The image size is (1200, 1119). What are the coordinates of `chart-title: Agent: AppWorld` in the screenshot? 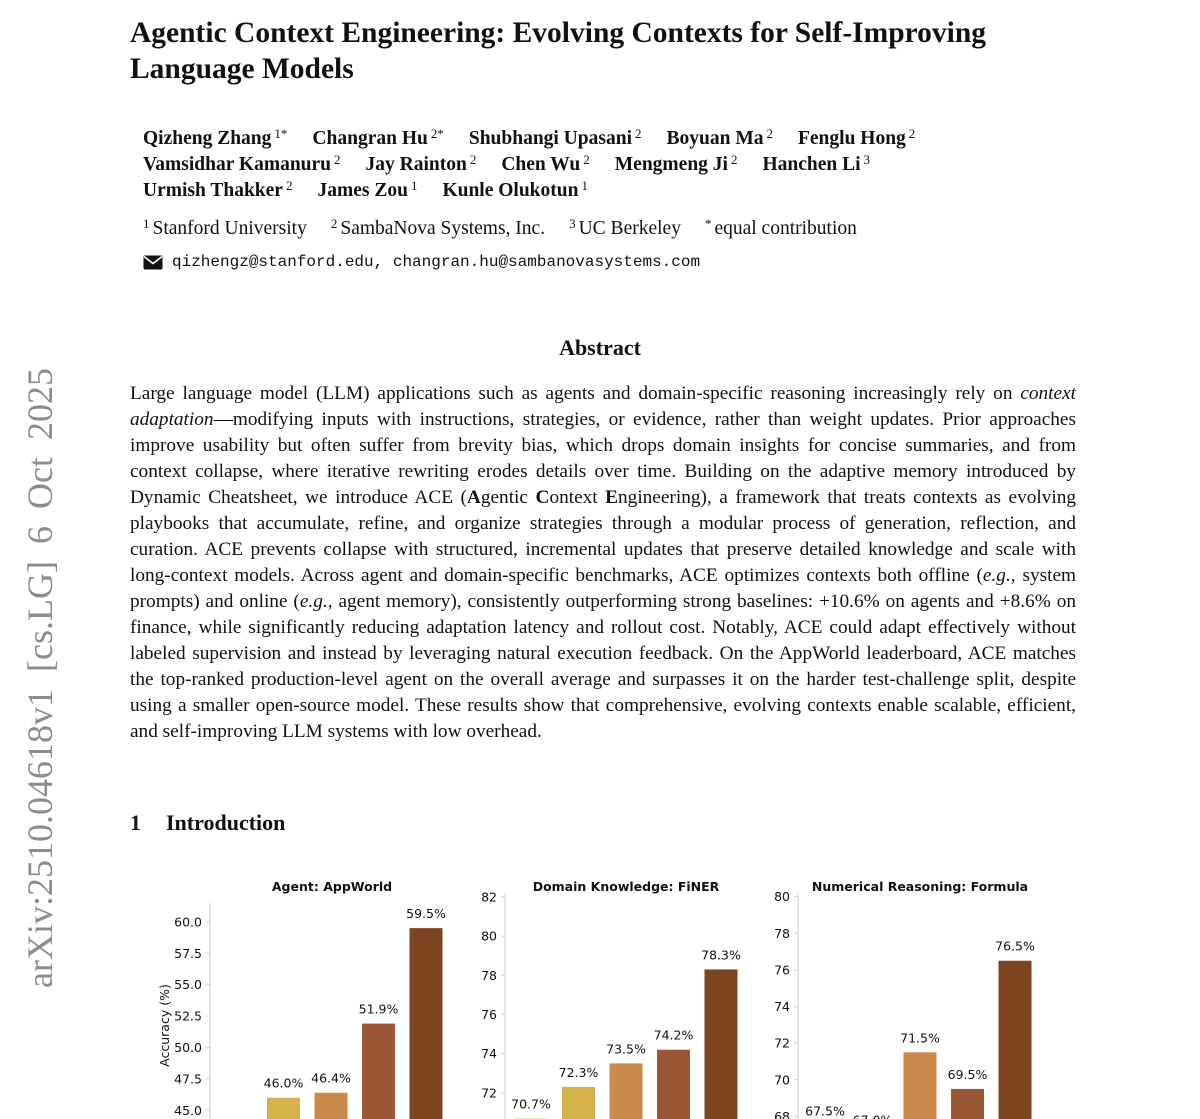 It's located at (332, 886).